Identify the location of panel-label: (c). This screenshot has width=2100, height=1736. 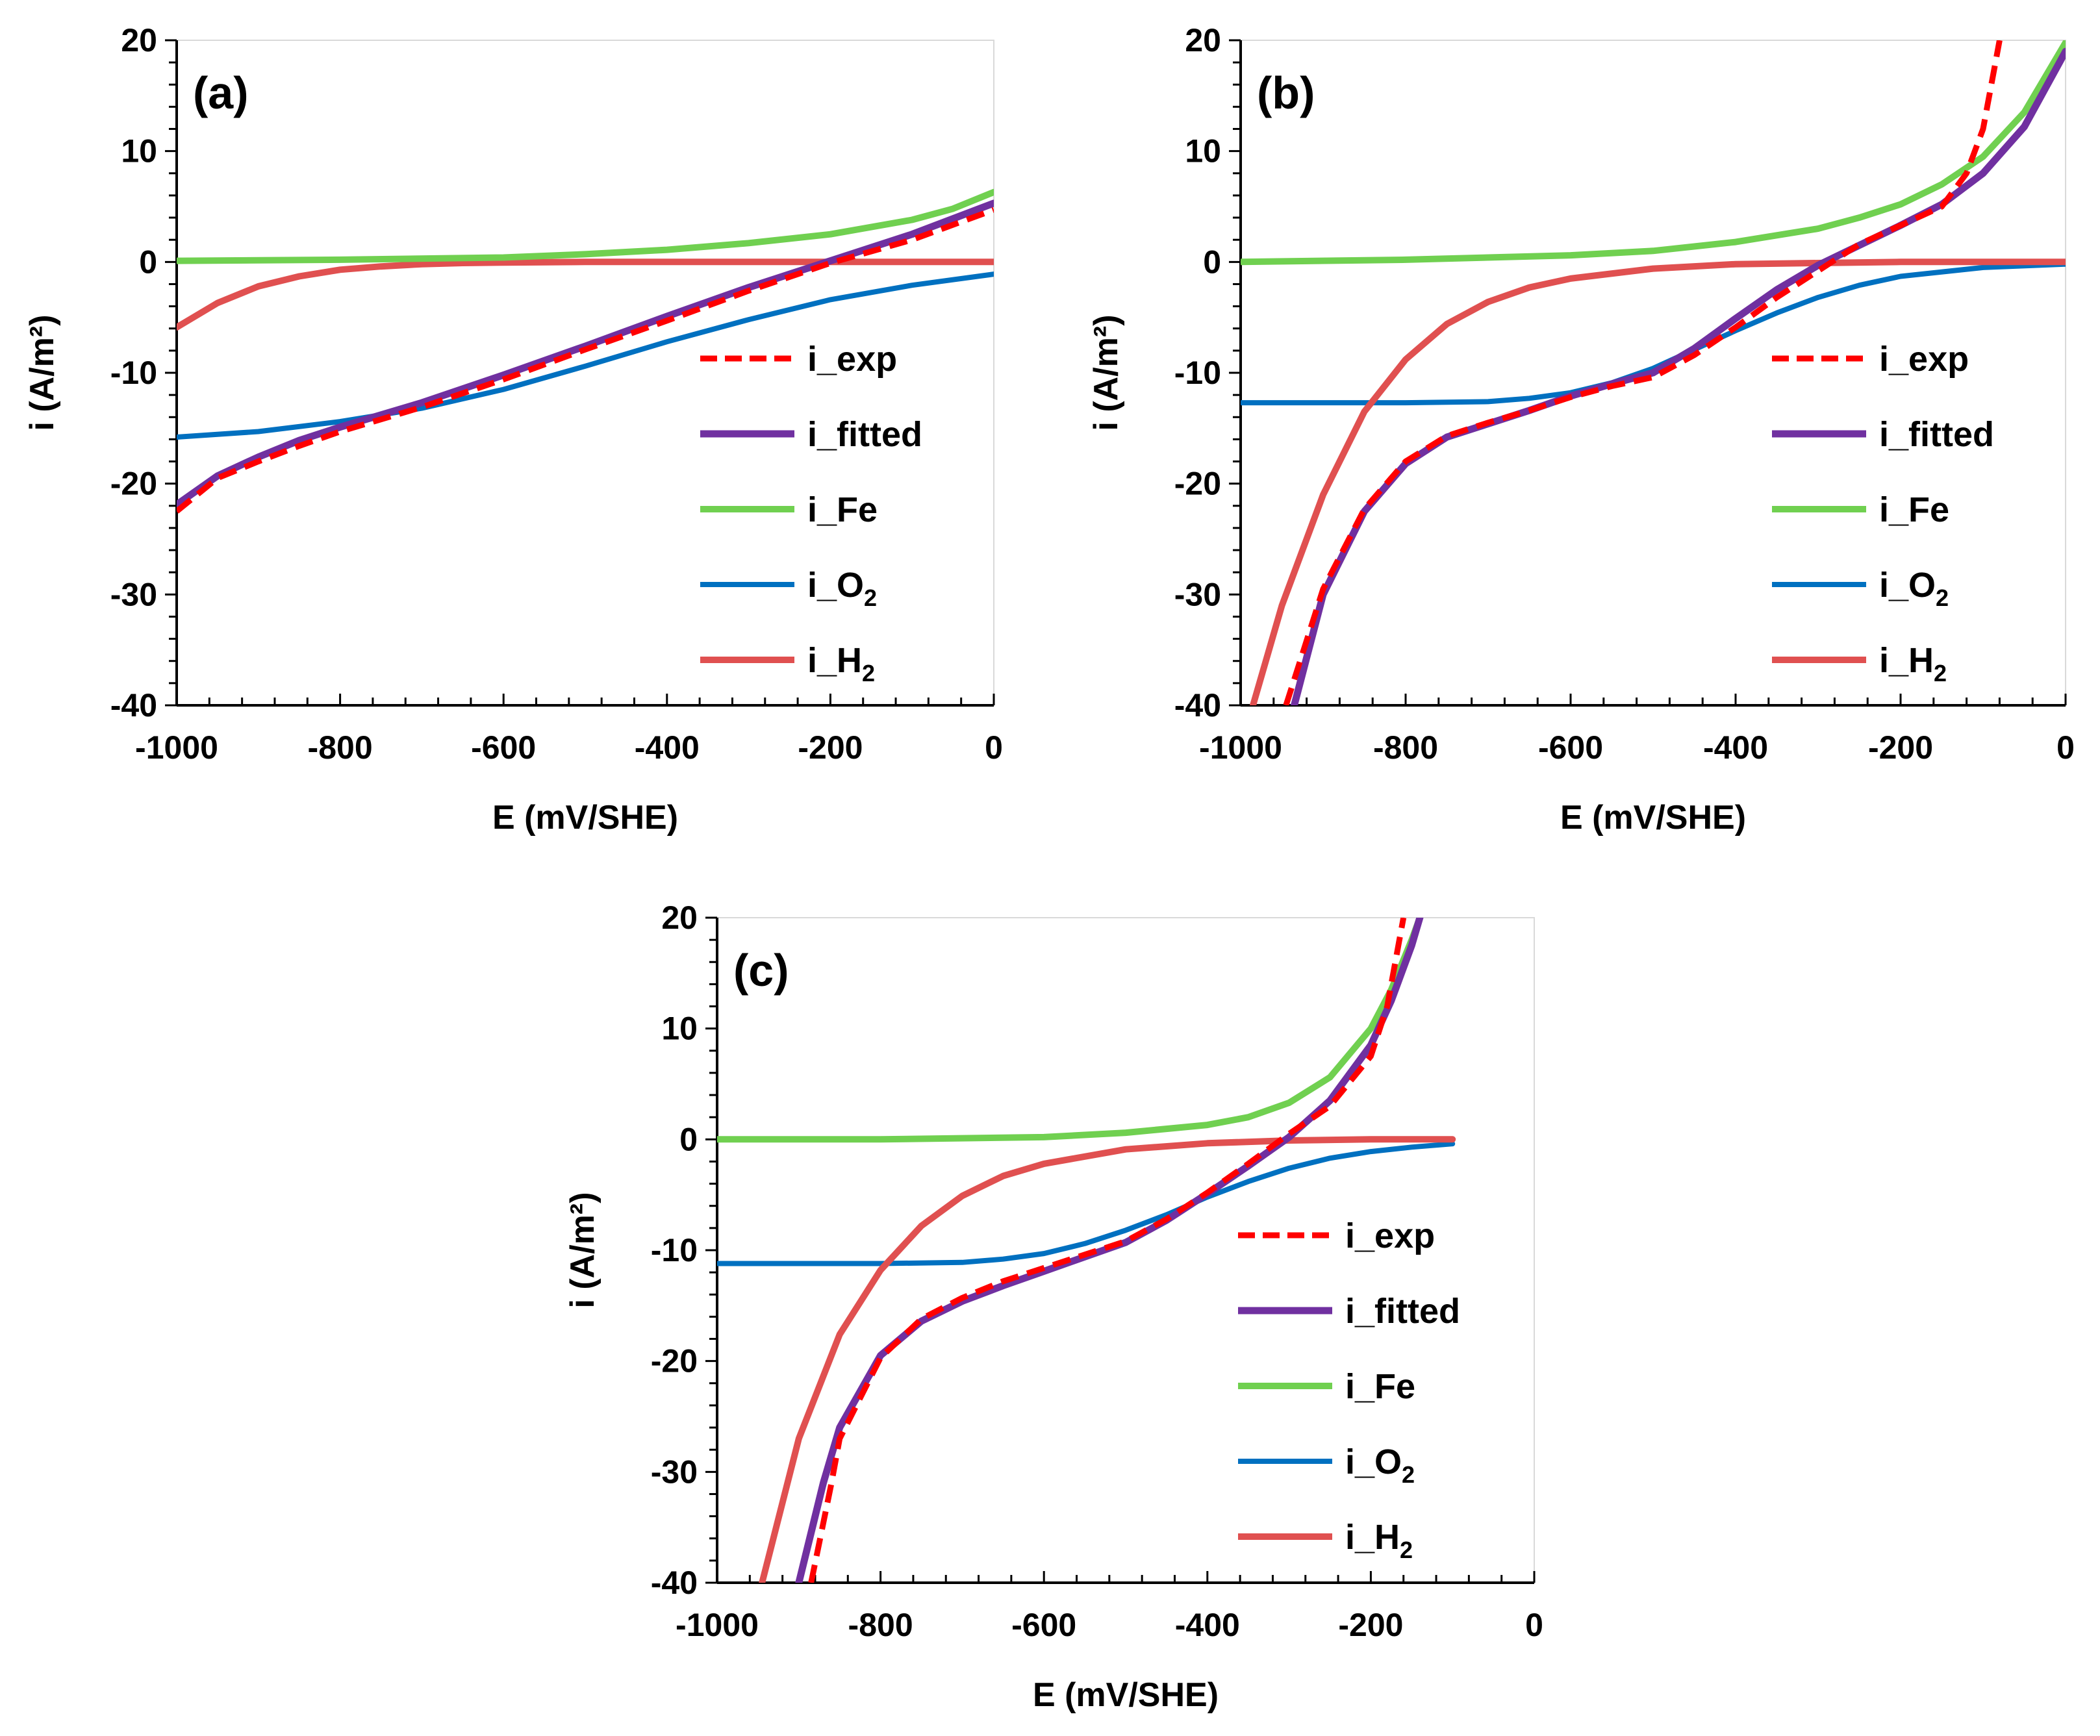
(761, 970).